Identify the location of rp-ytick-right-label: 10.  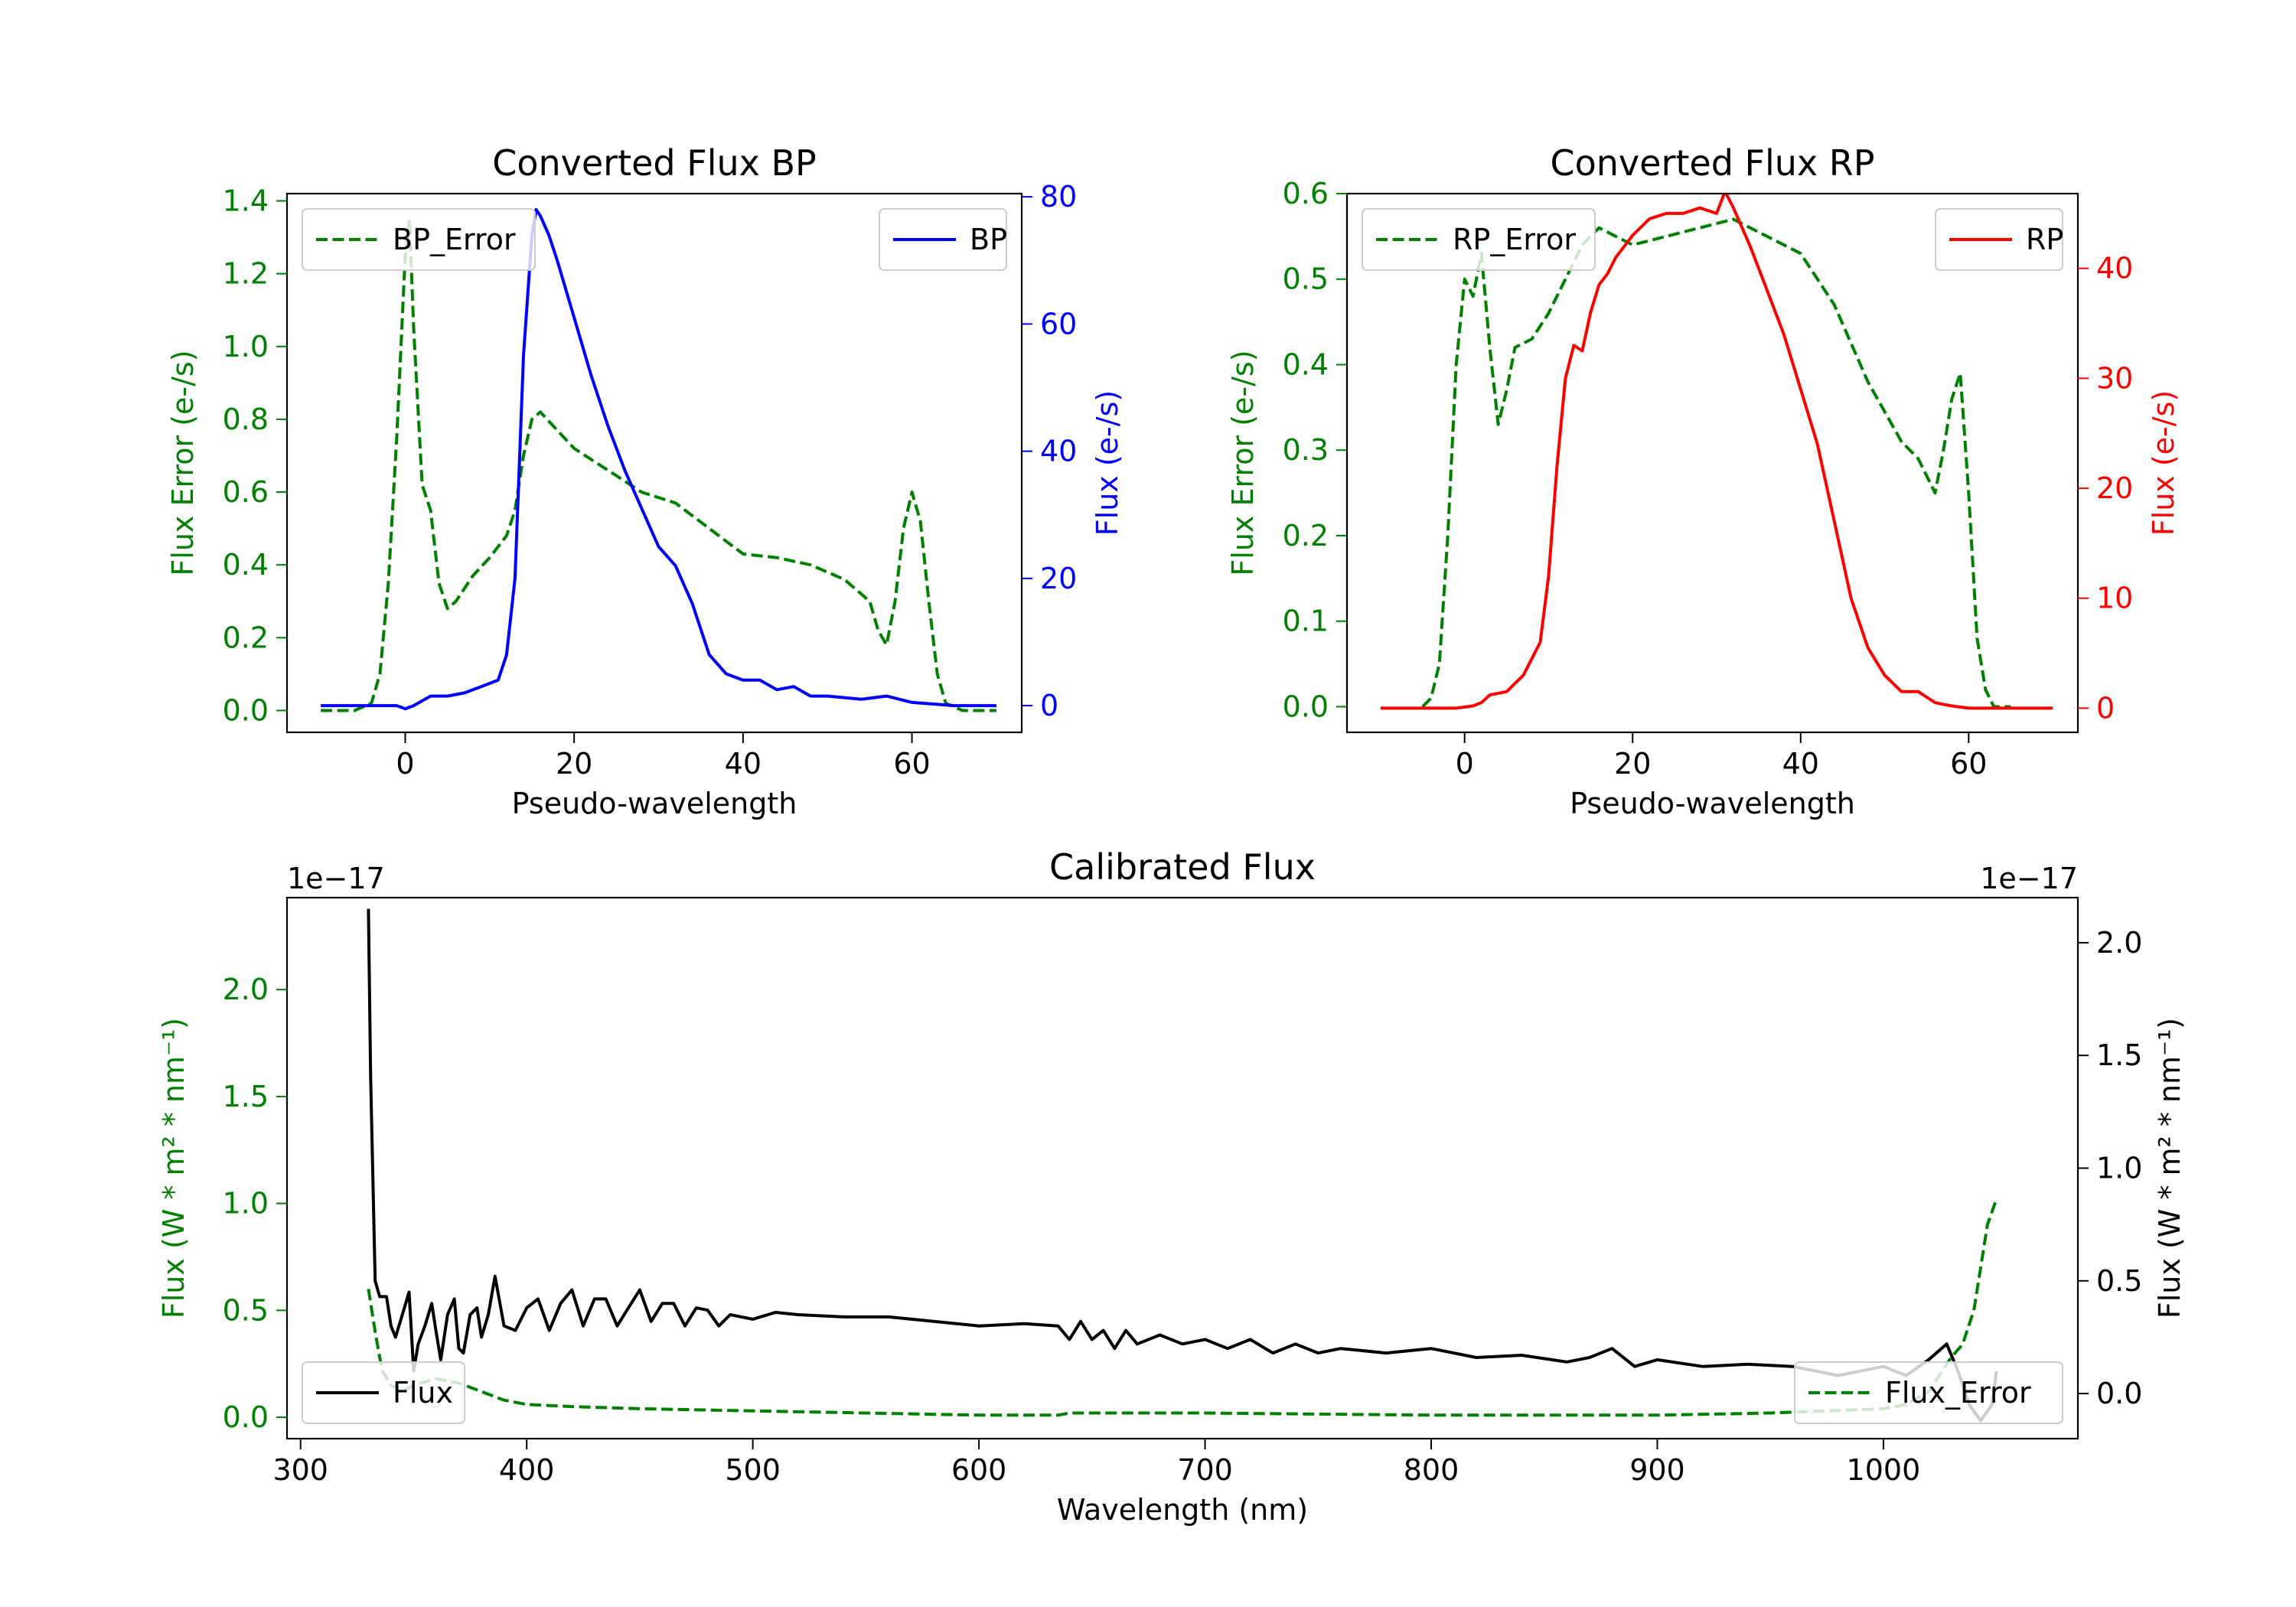
(2114, 598).